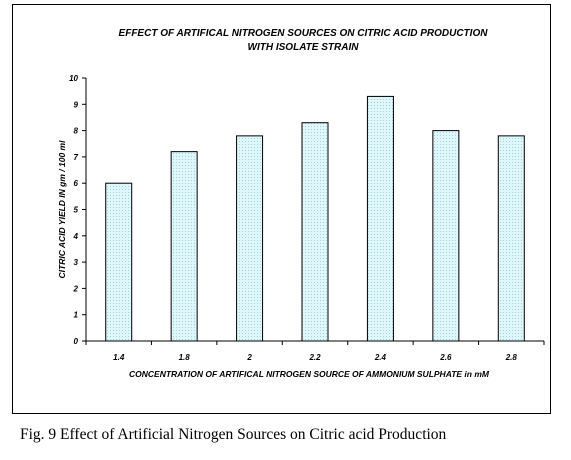 This screenshot has width=571, height=460. Describe the element at coordinates (304, 47) in the screenshot. I see `chart-title-line: WITH ISOLATE STRAIN` at that location.